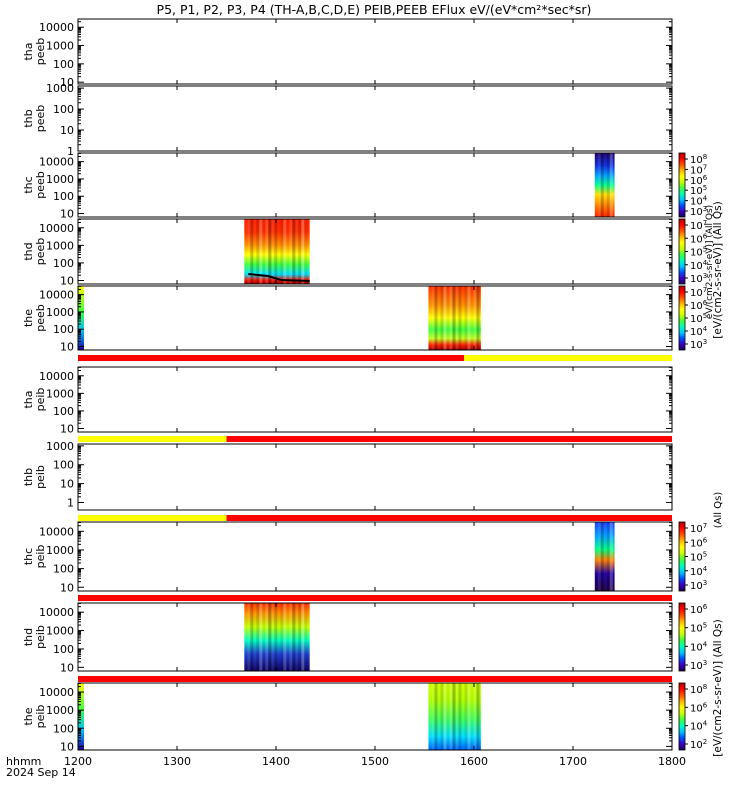 The image size is (750, 804). I want to click on colorbar-label-ions-top: (All Qs), so click(718, 510).